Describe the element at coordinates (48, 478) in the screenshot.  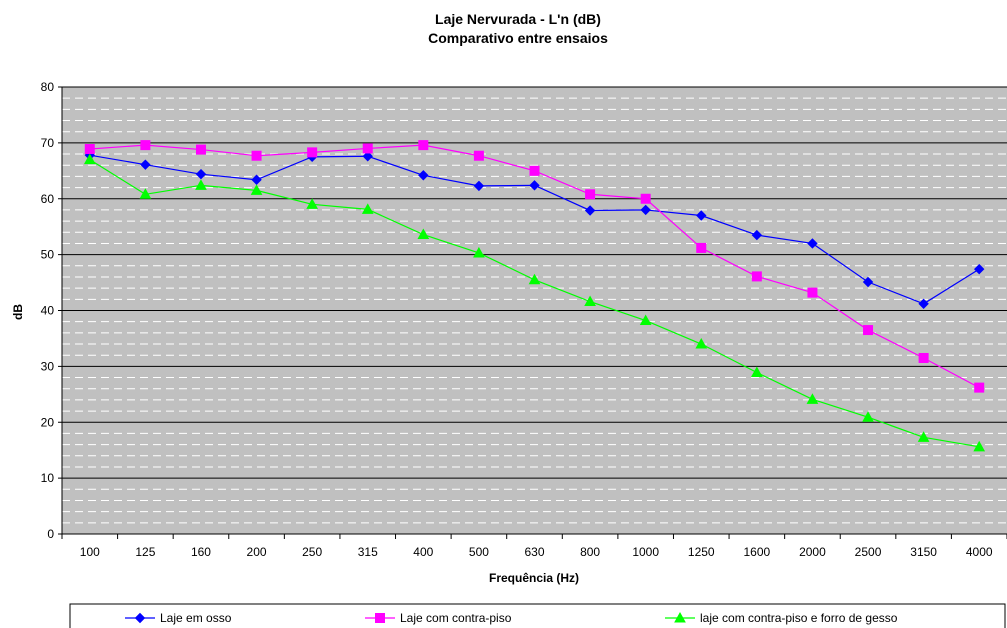
I see `y-tick-label: 10` at that location.